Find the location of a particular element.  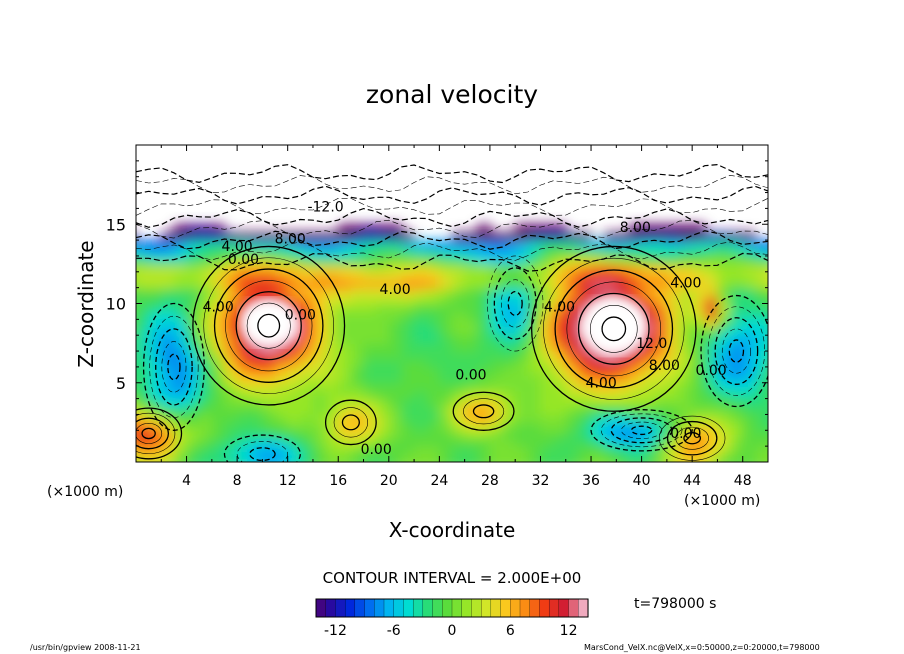

colorbar-tick-label: -6 is located at coordinates (394, 631).